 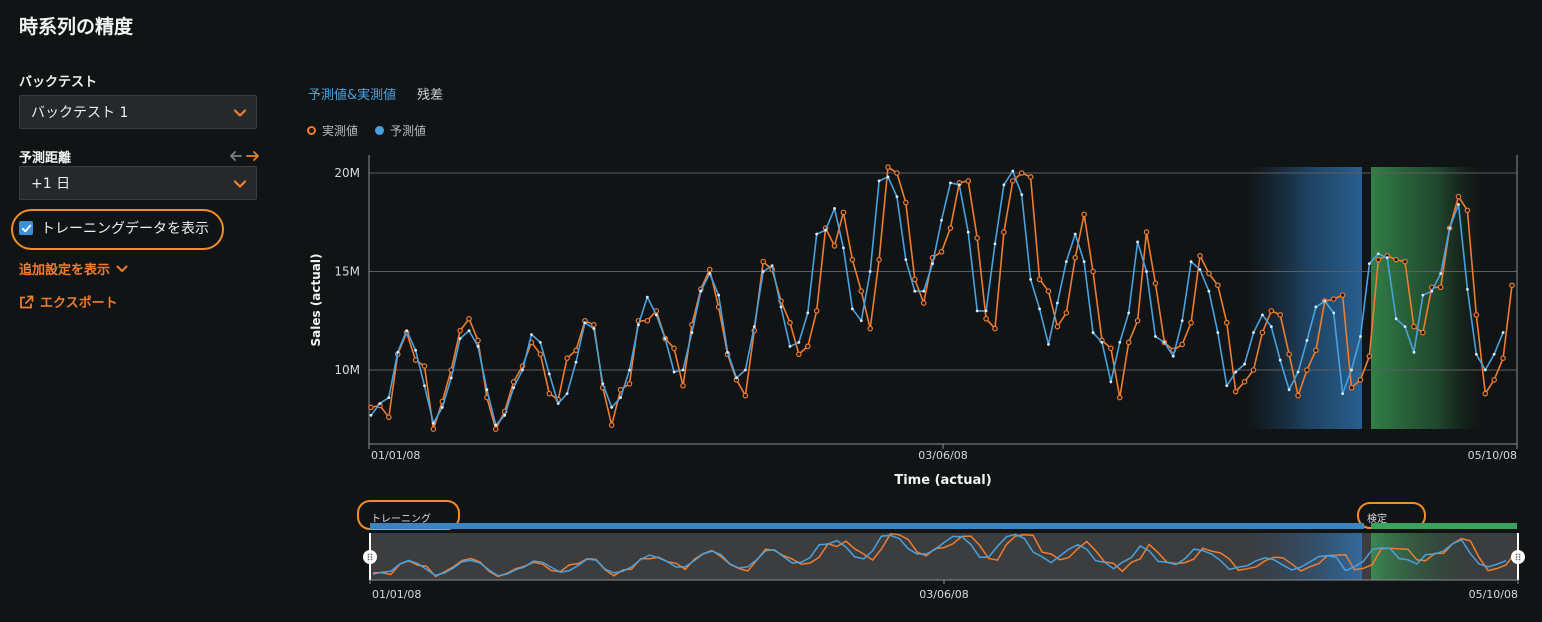 I want to click on export-link: エクスポート, so click(x=68, y=301).